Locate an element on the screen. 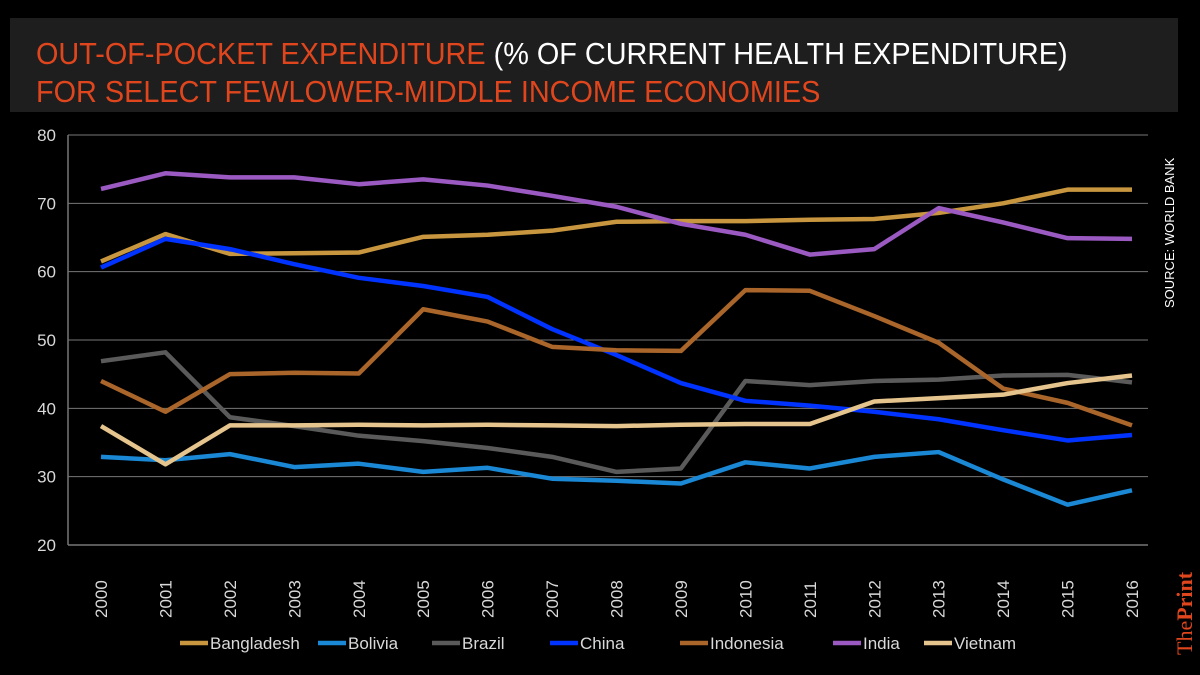 Image resolution: width=1200 pixels, height=675 pixels. series-line-vietnam is located at coordinates (616, 420).